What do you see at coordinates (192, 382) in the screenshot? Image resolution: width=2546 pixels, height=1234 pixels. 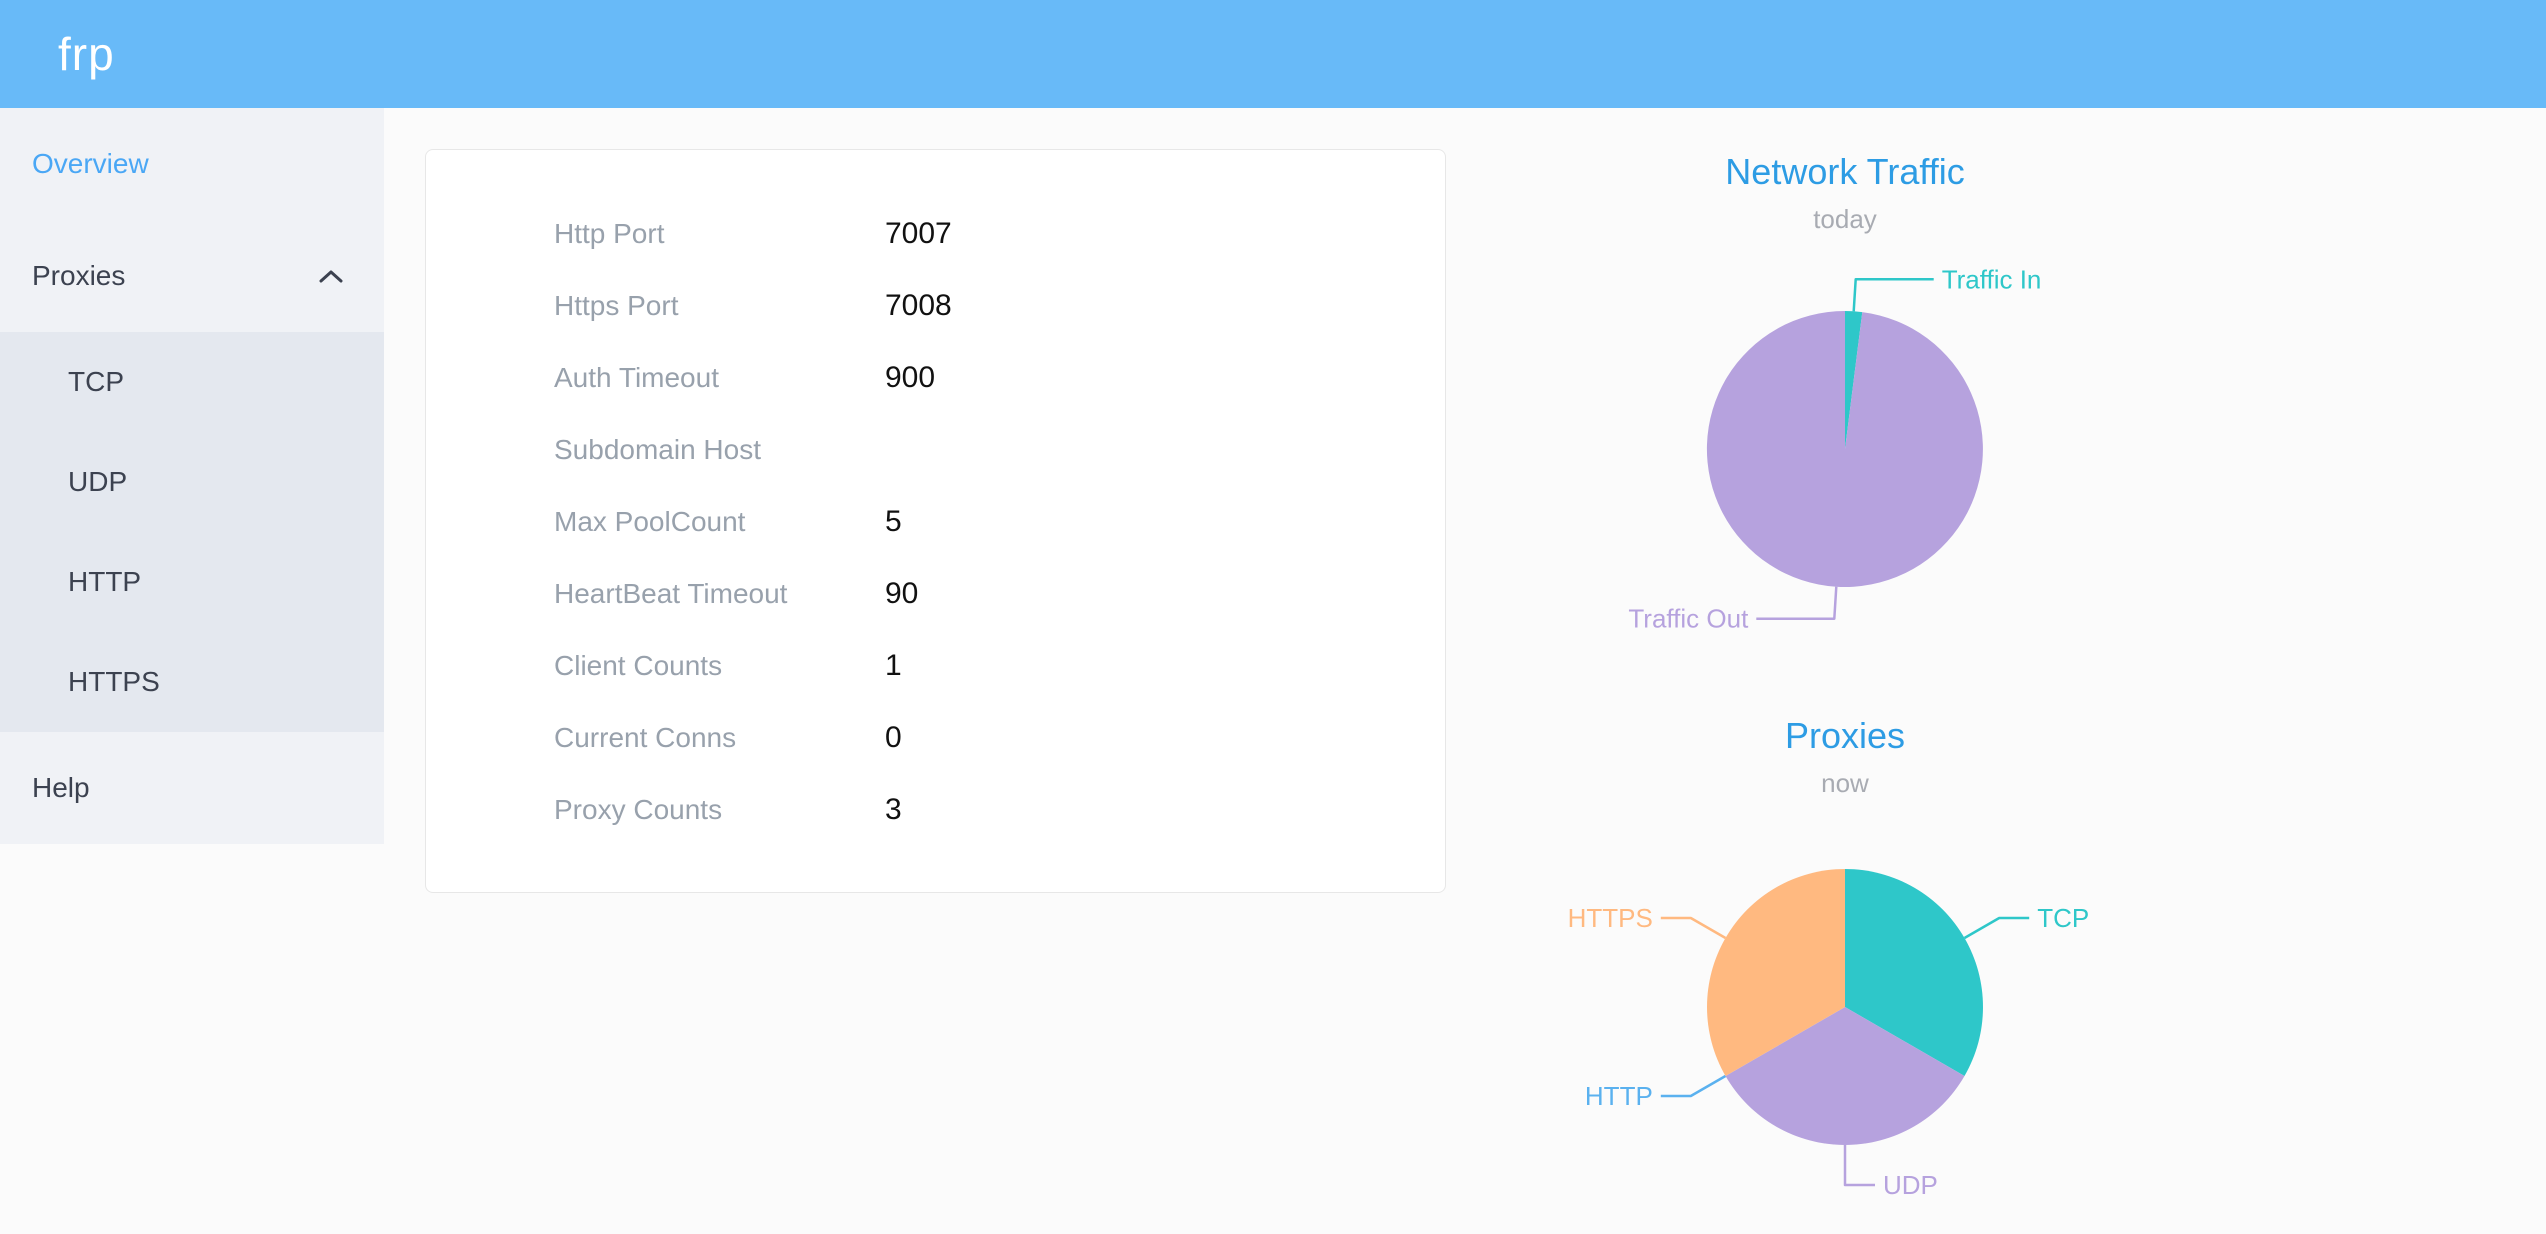 I see `sidebar-item-tcp: TCP` at bounding box center [192, 382].